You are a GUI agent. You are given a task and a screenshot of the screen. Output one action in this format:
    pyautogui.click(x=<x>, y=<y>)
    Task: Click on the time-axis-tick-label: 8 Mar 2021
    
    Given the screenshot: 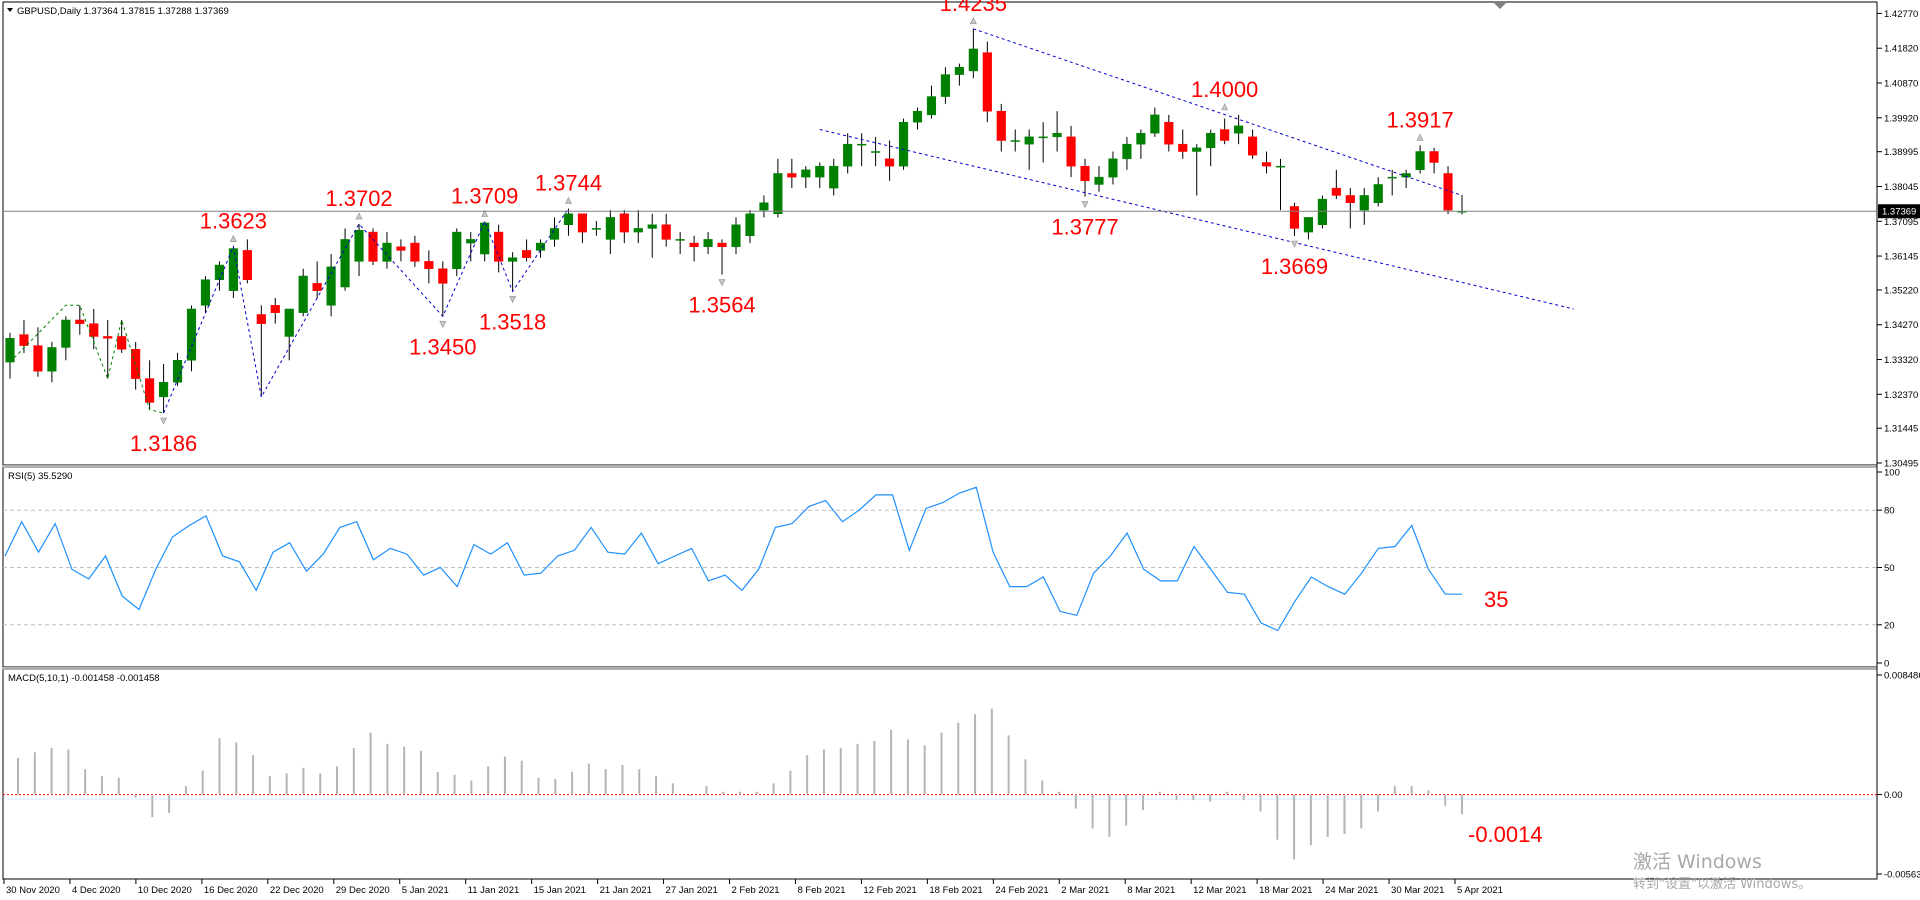 What is the action you would take?
    pyautogui.click(x=1151, y=890)
    